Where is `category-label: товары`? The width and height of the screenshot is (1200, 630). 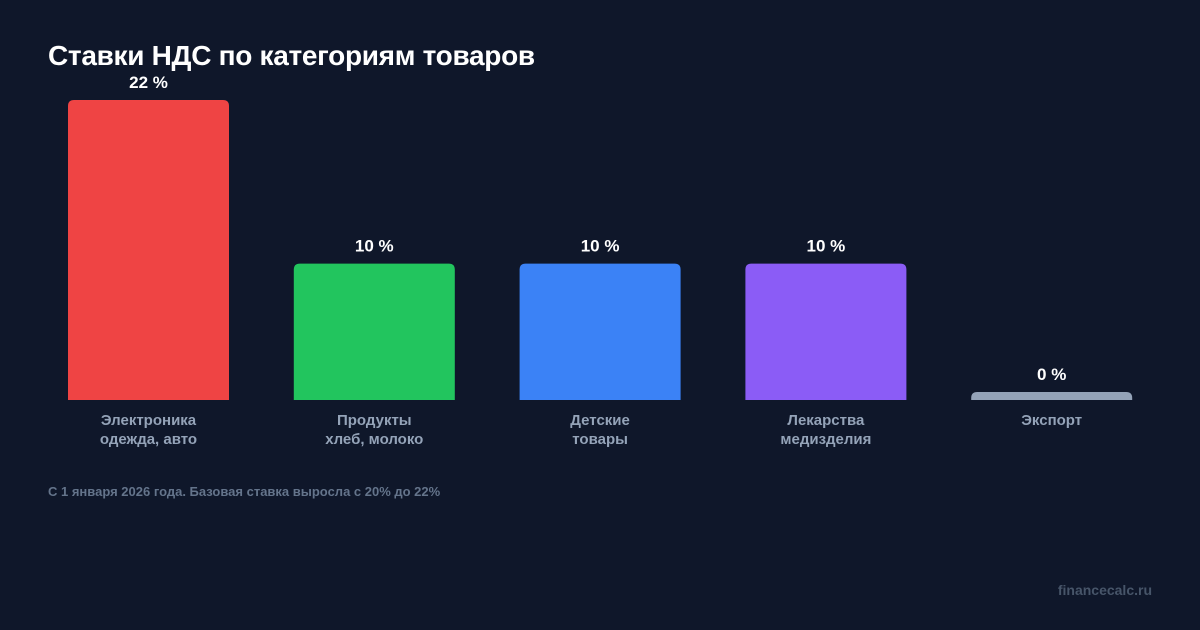 category-label: товары is located at coordinates (600, 439).